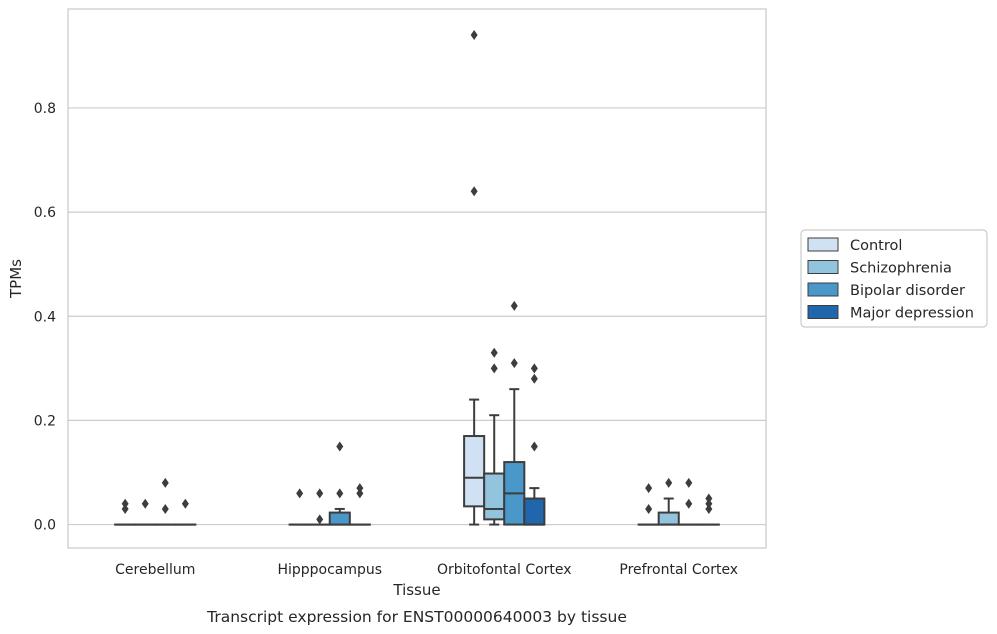 This screenshot has height=634, width=997. Describe the element at coordinates (329, 570) in the screenshot. I see `x-tick-label: Hipppocampus` at that location.